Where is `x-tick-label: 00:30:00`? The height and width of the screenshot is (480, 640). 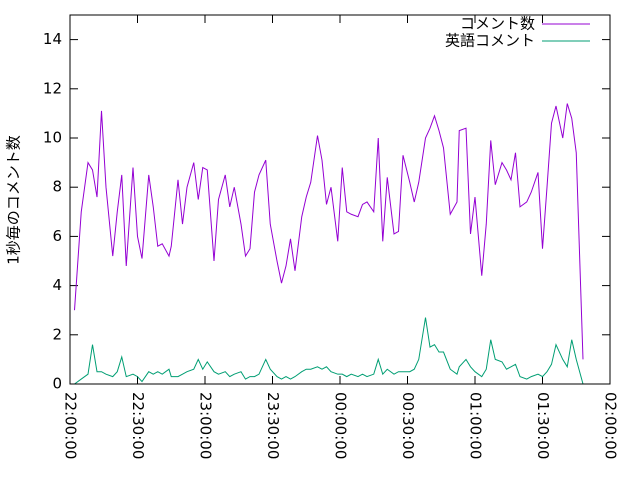
x-tick-label: 00:30:00 is located at coordinates (408, 425).